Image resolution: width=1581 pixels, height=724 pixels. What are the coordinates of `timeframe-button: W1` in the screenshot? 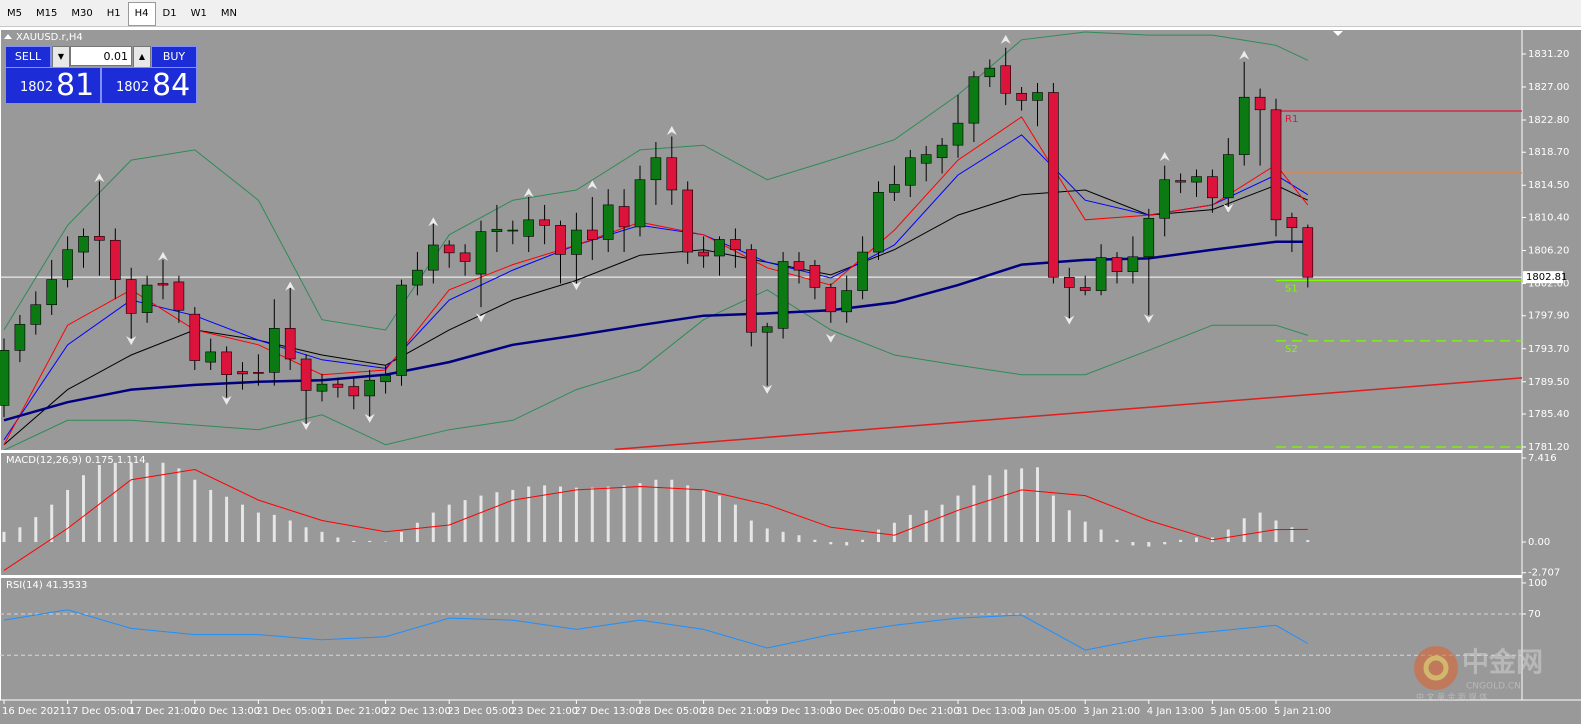 It's located at (198, 13).